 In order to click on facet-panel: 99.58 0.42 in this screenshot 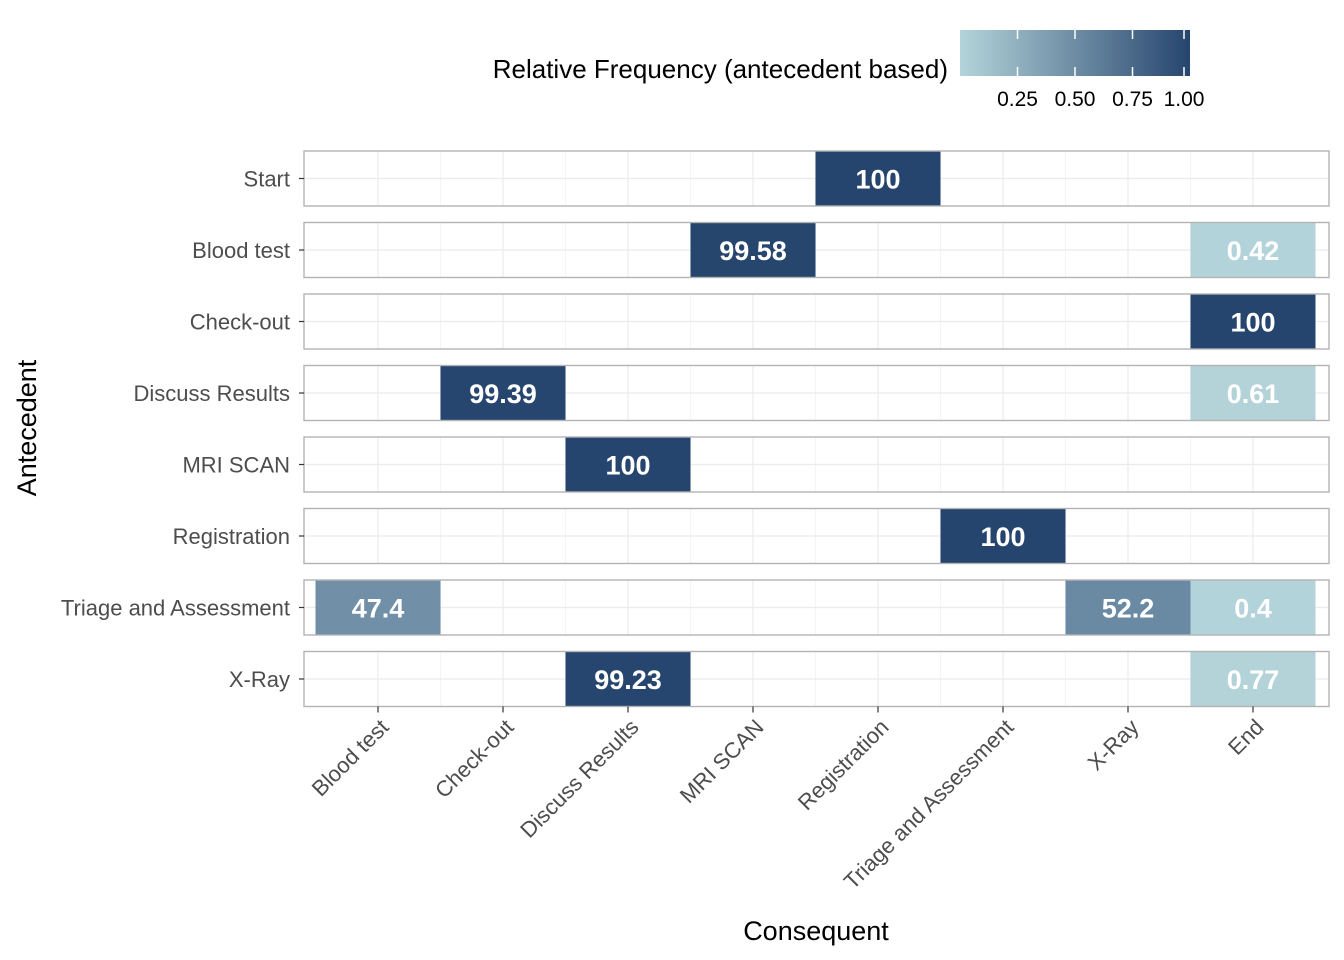, I will do `click(816, 250)`.